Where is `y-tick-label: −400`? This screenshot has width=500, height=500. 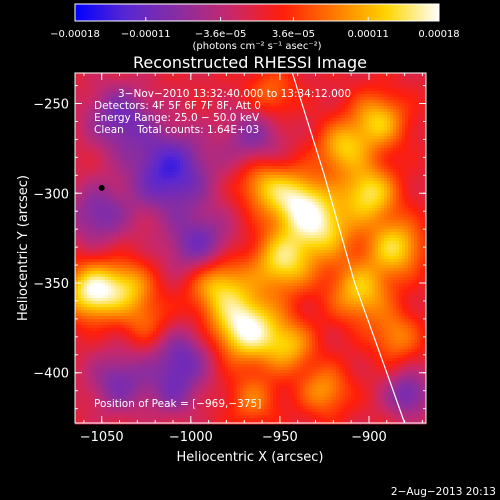 y-tick-label: −400 is located at coordinates (51, 374).